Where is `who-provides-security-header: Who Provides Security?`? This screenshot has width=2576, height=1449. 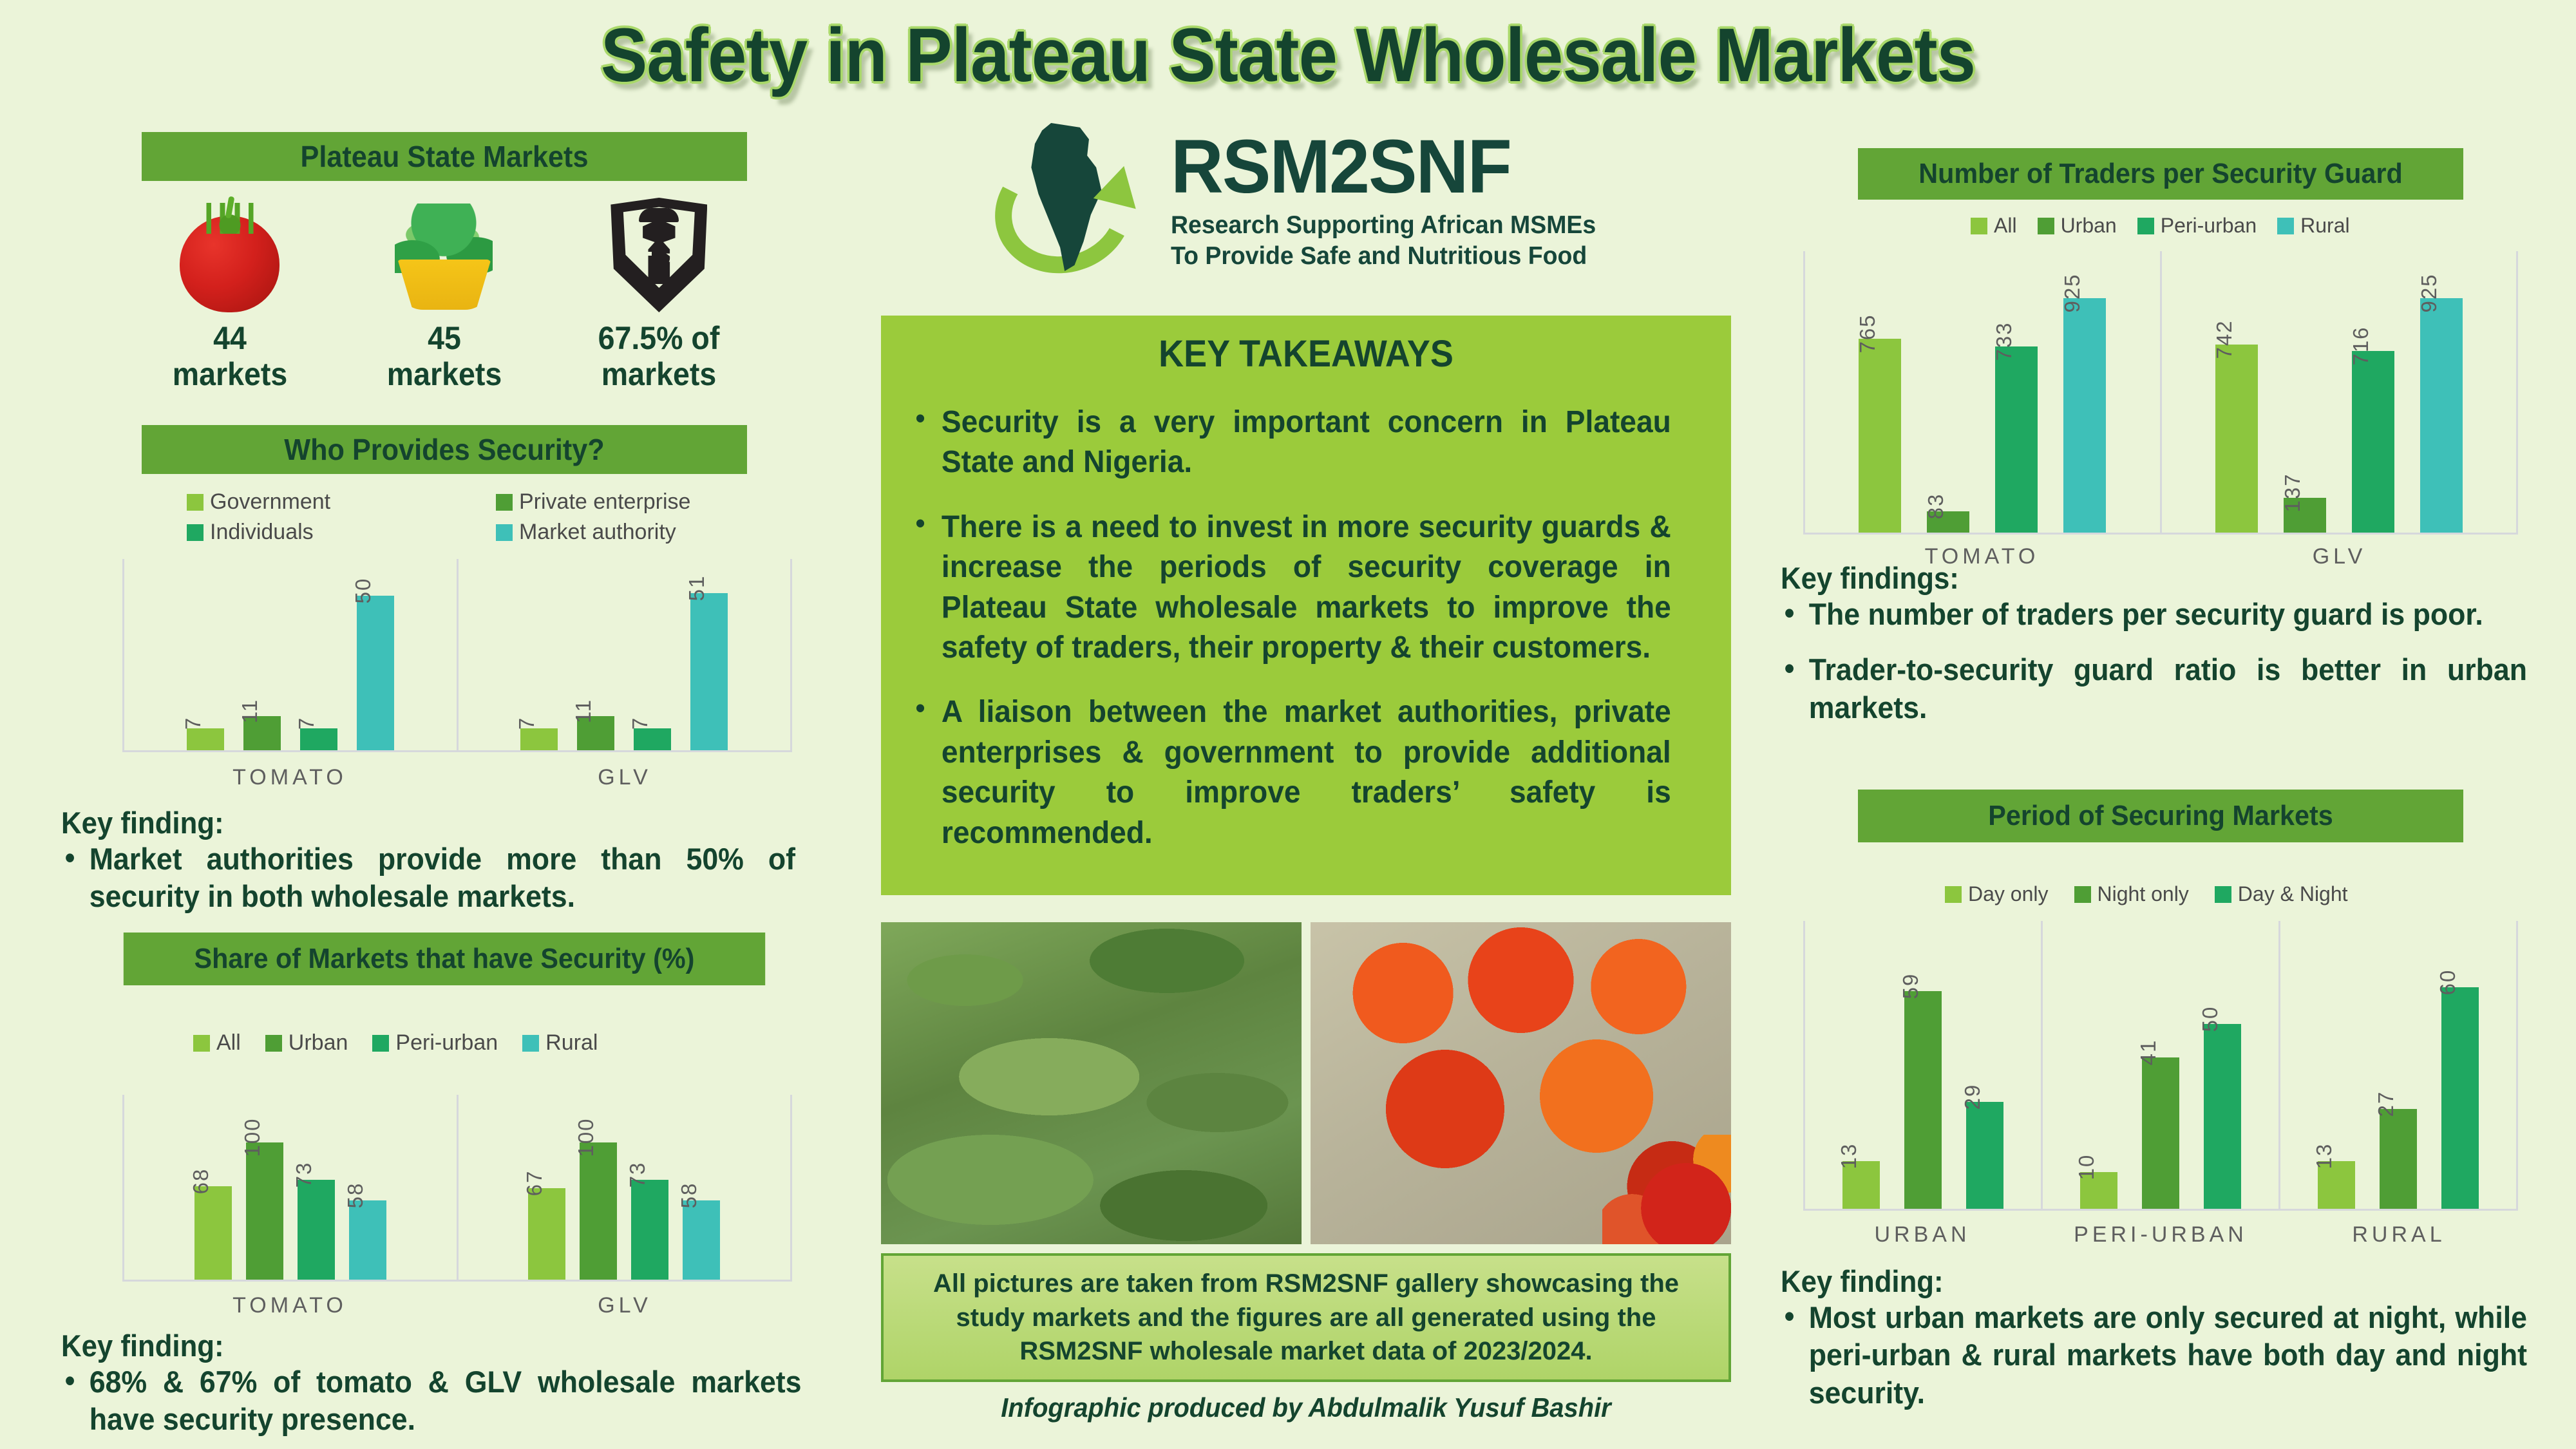
who-provides-security-header: Who Provides Security? is located at coordinates (445, 449).